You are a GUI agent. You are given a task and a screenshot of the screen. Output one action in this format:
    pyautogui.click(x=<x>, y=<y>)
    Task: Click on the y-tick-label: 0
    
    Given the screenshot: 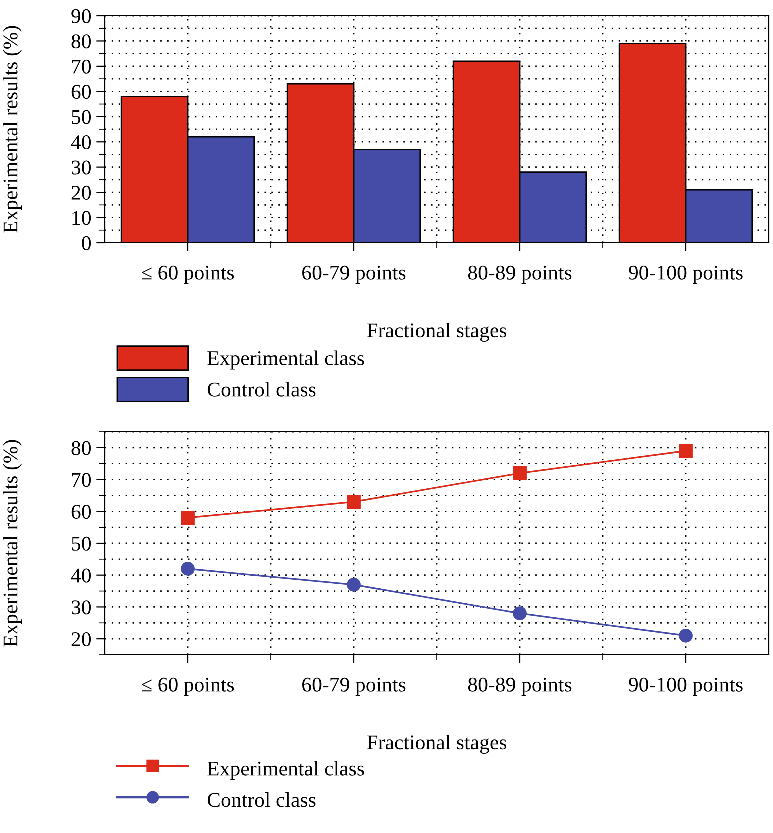 What is the action you would take?
    pyautogui.click(x=87, y=243)
    